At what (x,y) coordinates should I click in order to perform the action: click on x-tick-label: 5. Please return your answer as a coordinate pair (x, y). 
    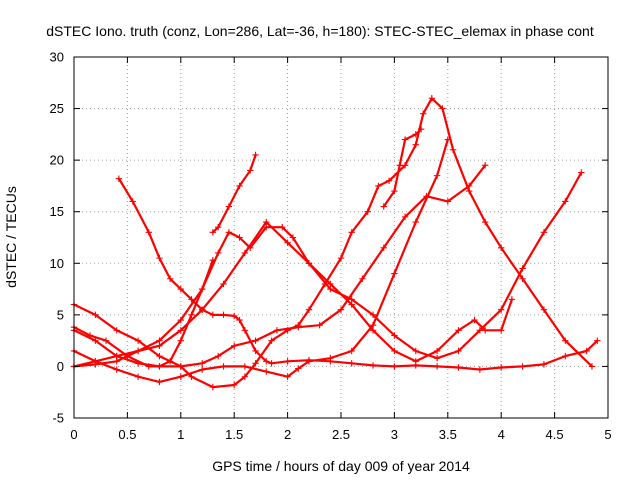
    Looking at the image, I should click on (607, 434).